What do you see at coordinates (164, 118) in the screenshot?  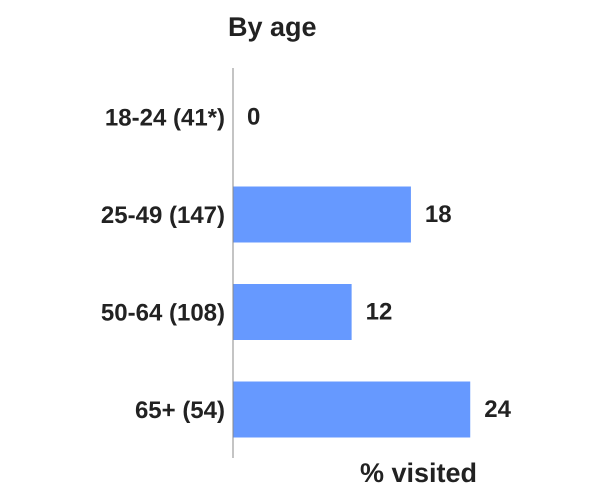 I see `y-tick-label: 18-24 (41*)` at bounding box center [164, 118].